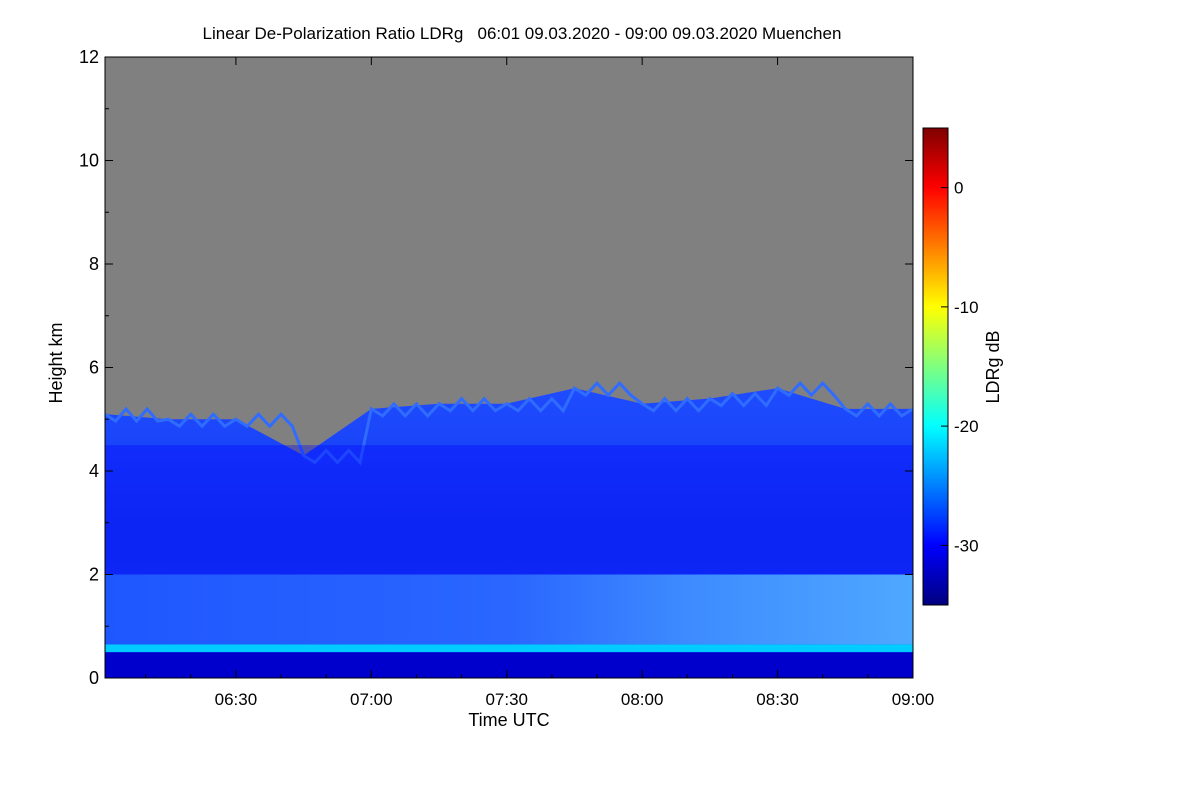 The image size is (1200, 800). Describe the element at coordinates (94, 368) in the screenshot. I see `y-tick-label: 6` at that location.